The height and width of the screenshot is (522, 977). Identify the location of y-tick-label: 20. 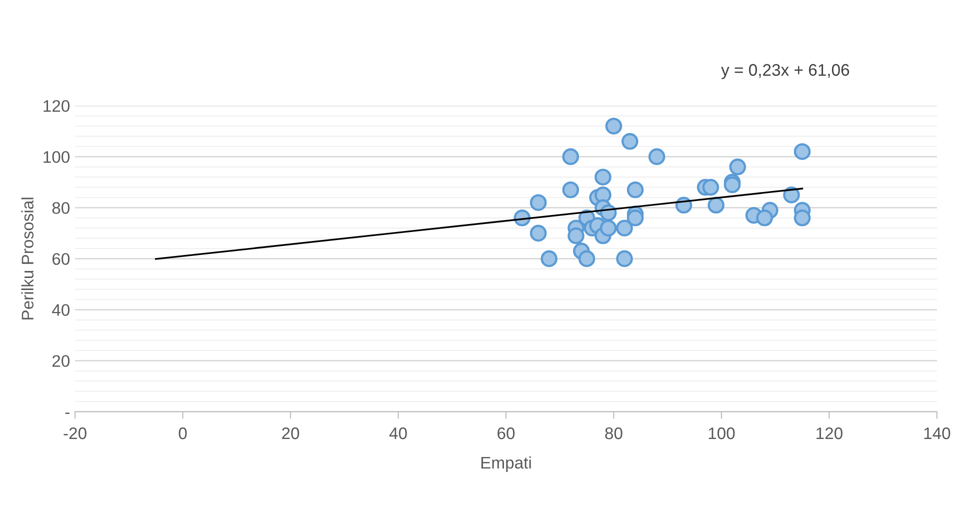
(61, 361).